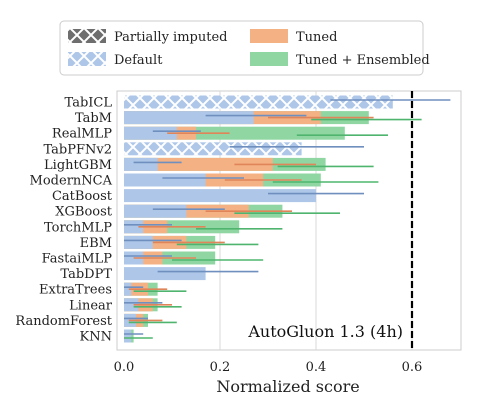  Describe the element at coordinates (165, 274) in the screenshot. I see `bar-default-tabdpt` at that location.